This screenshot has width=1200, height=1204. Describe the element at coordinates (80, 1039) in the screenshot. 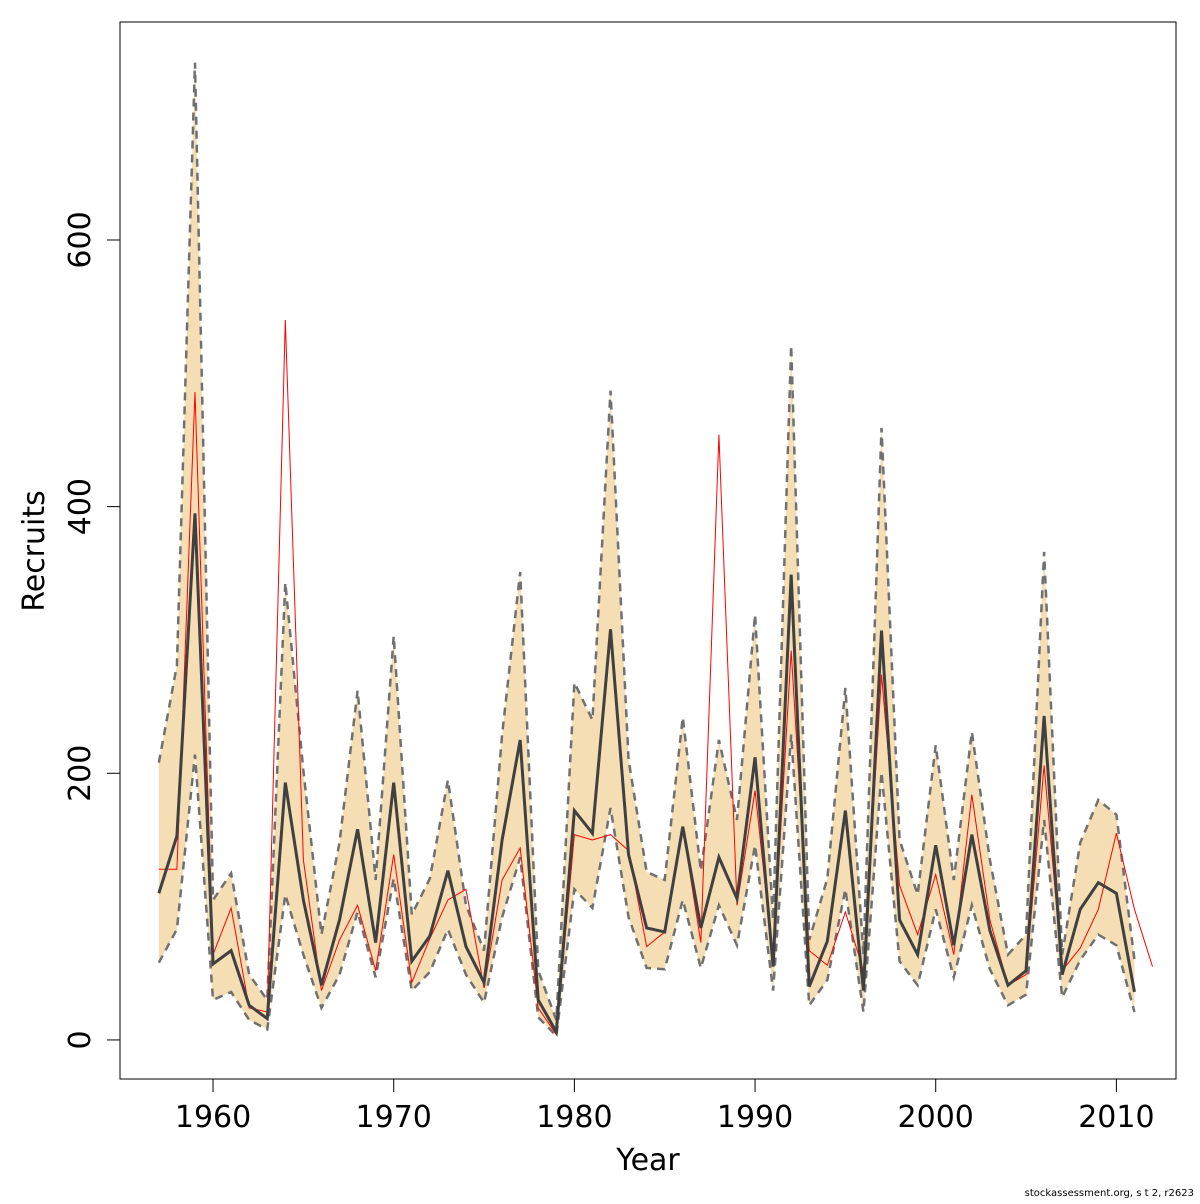

I see `y-tick-label: 0` at that location.